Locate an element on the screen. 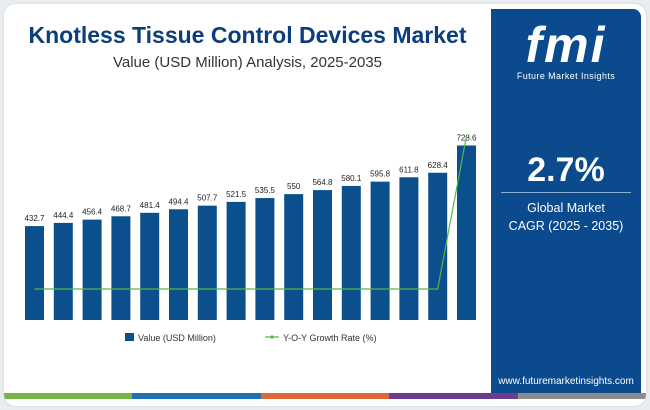 This screenshot has height=410, width=650. cagr-divider is located at coordinates (566, 192).